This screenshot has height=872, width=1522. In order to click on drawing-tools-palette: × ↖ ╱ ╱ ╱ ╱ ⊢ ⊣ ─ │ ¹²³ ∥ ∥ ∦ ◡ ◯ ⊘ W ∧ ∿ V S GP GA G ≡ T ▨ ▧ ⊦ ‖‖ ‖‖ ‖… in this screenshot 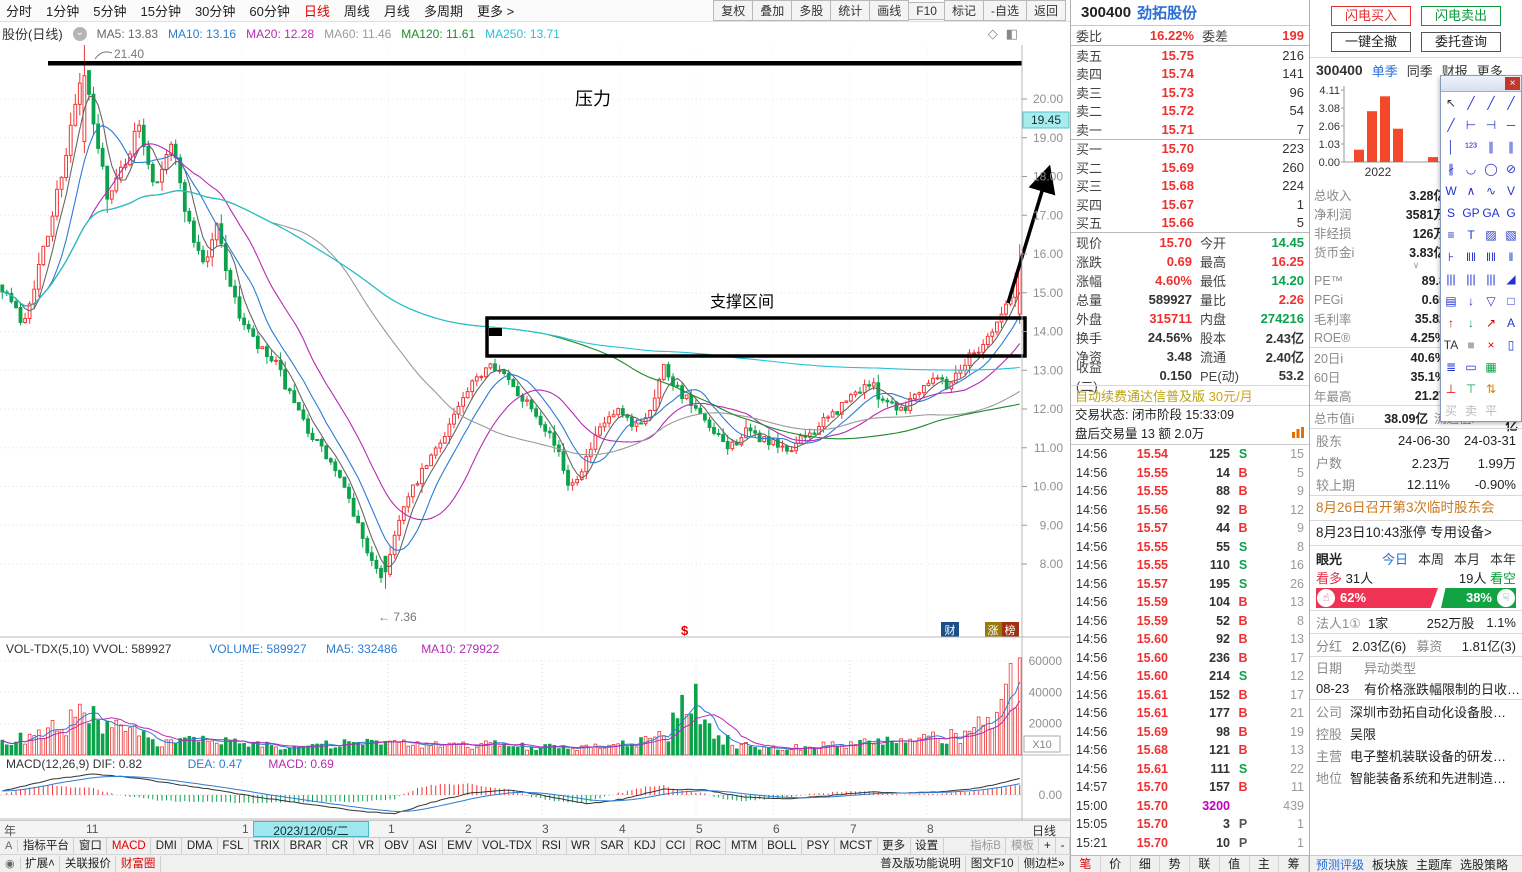, I will do `click(1481, 248)`.